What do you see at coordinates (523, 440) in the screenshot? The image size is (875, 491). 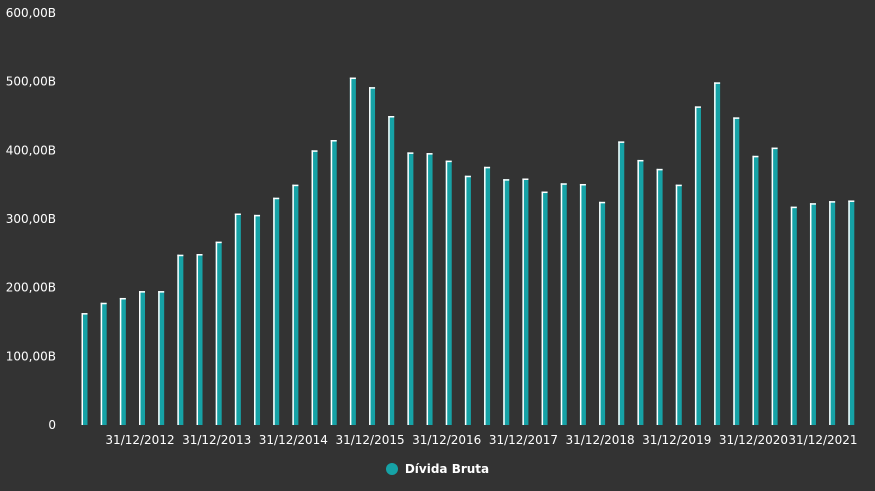 I see `x-tick-label: 31/12/2017` at bounding box center [523, 440].